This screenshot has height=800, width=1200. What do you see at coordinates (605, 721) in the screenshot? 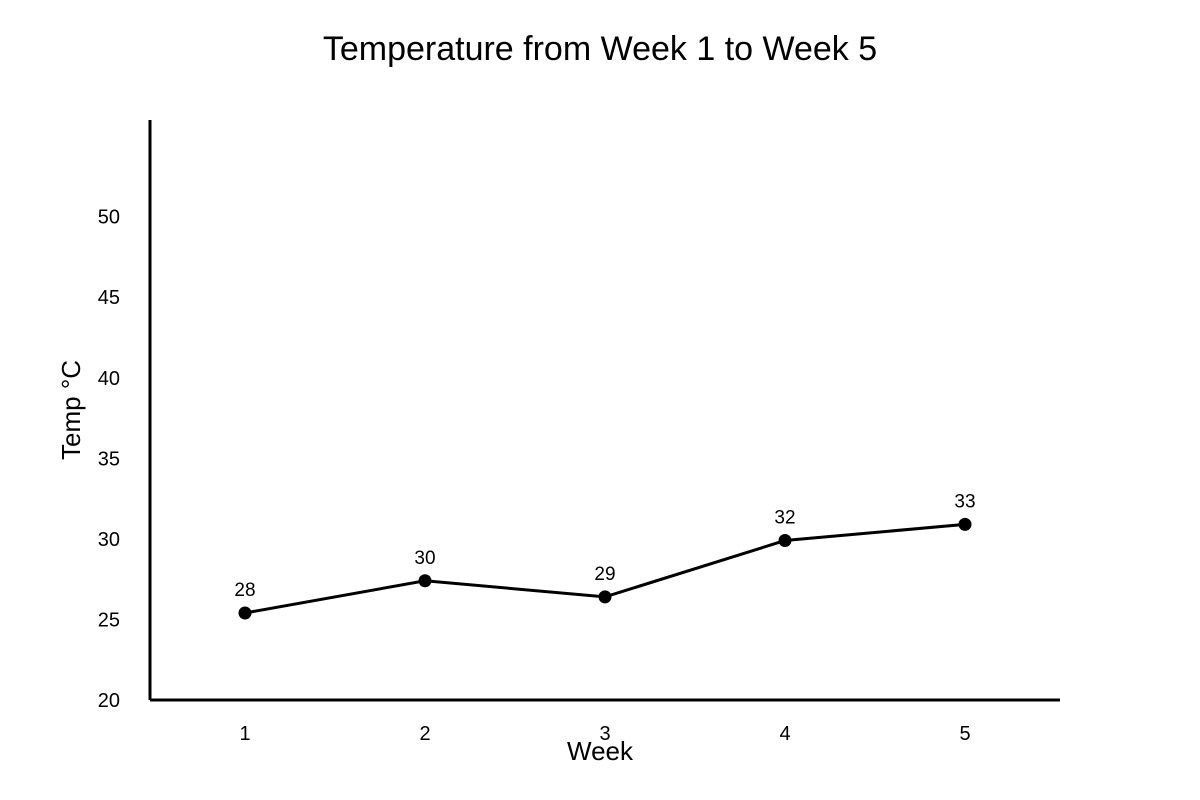
I see `x-axis: 1 2 3 4 5` at bounding box center [605, 721].